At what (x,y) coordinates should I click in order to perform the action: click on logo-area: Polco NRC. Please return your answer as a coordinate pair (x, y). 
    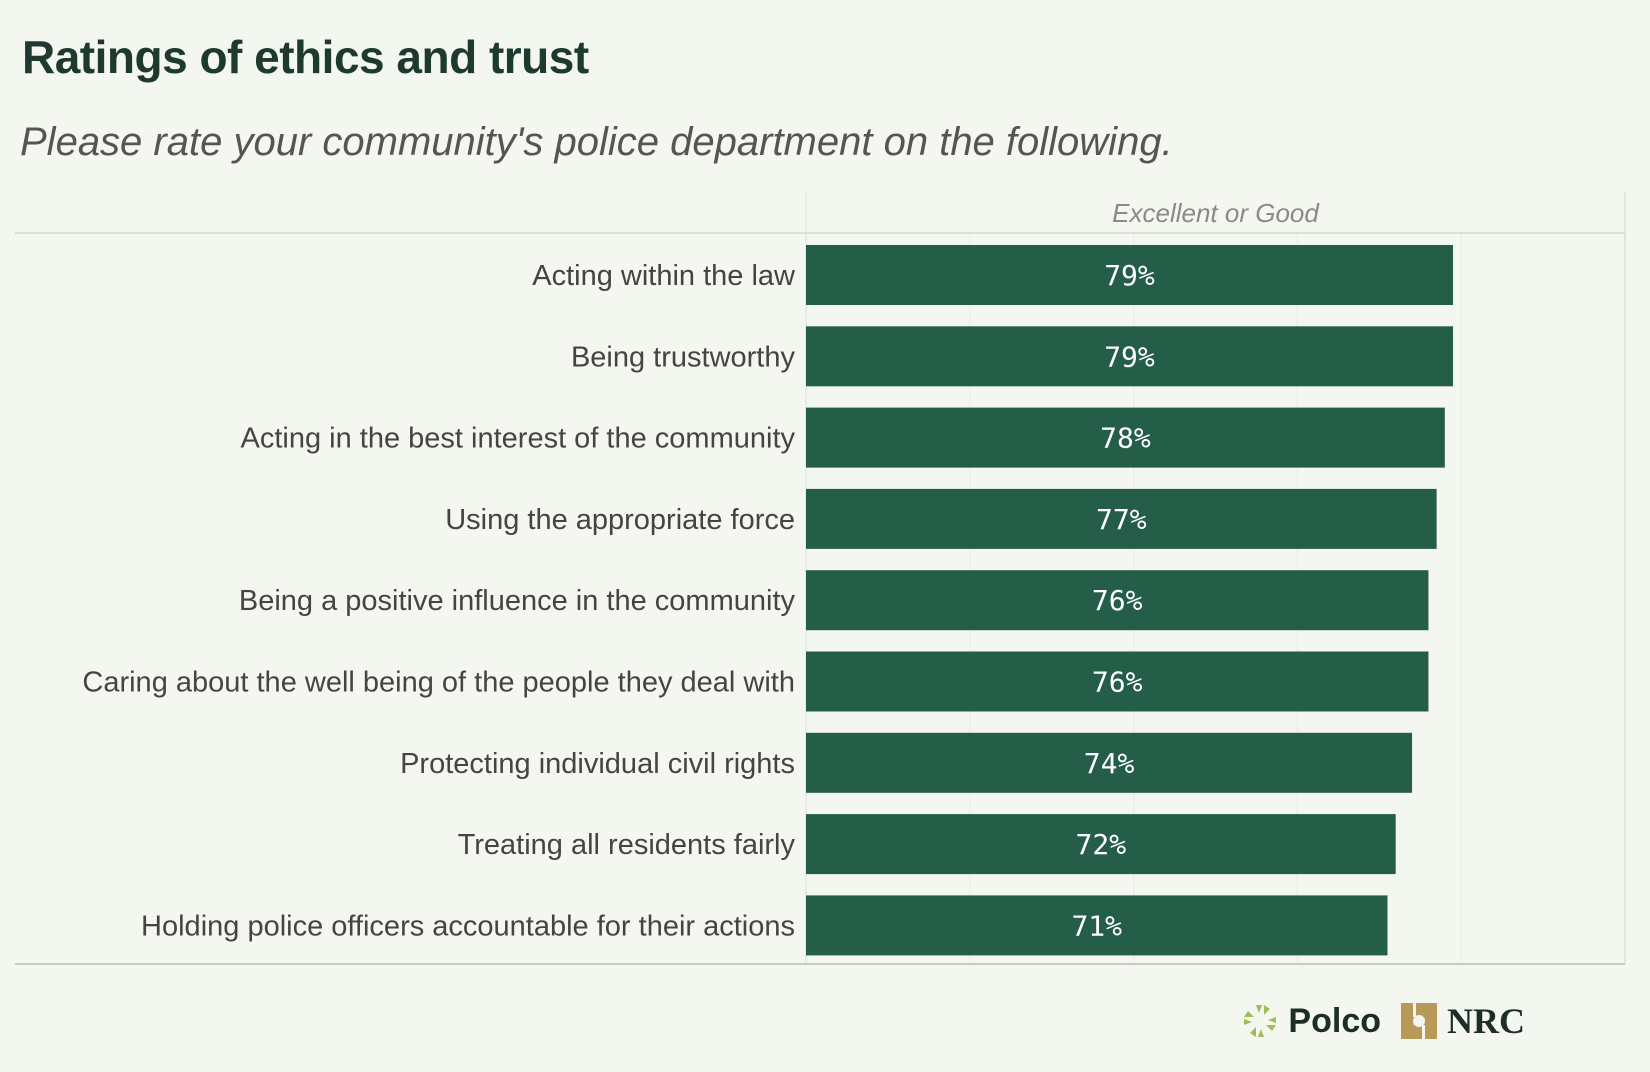
    Looking at the image, I should click on (1383, 1021).